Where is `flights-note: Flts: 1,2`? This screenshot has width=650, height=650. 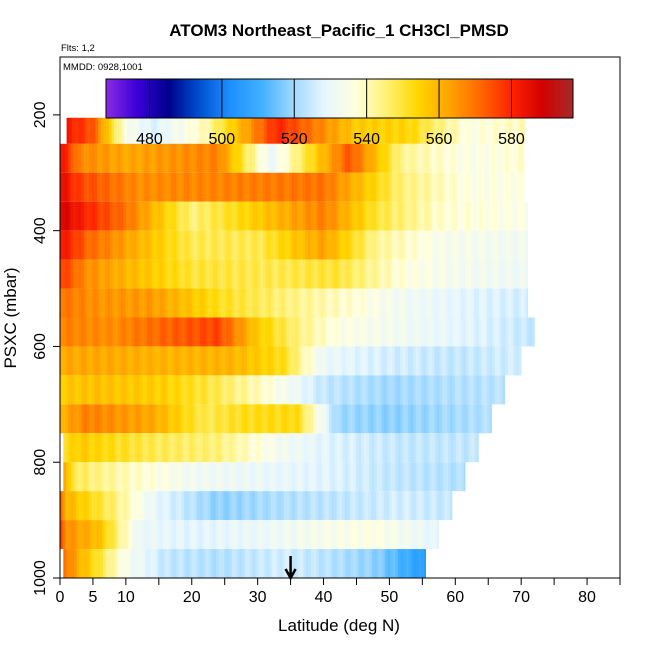 flights-note: Flts: 1,2 is located at coordinates (78, 48).